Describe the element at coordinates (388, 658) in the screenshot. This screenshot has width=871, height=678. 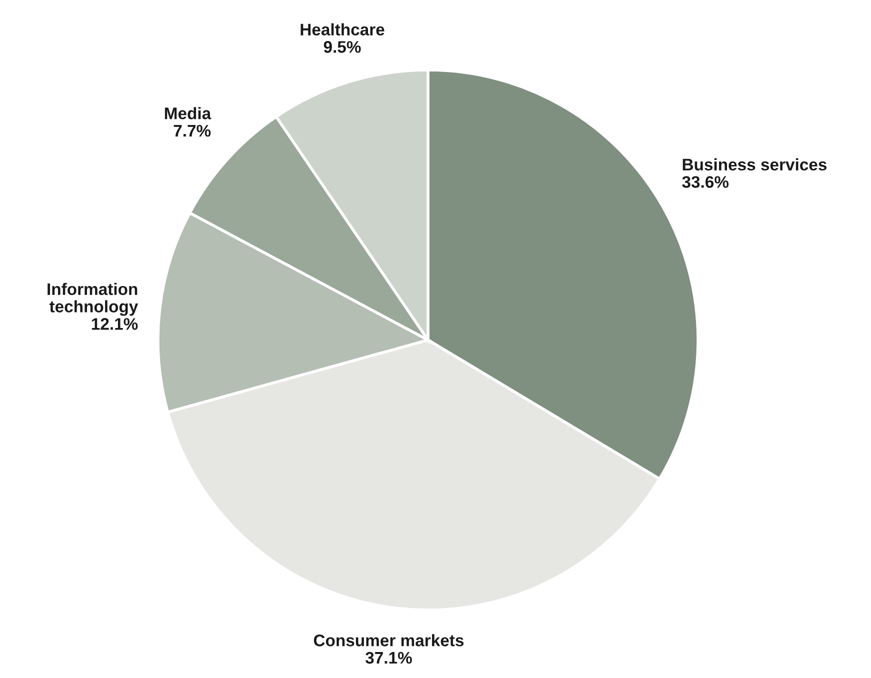
I see `data-label: 37.1%` at that location.